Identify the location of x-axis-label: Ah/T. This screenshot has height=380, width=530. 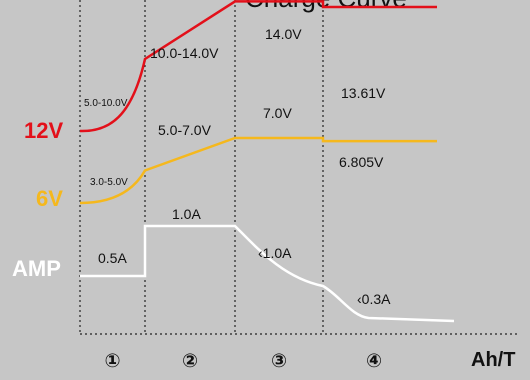
(493, 360).